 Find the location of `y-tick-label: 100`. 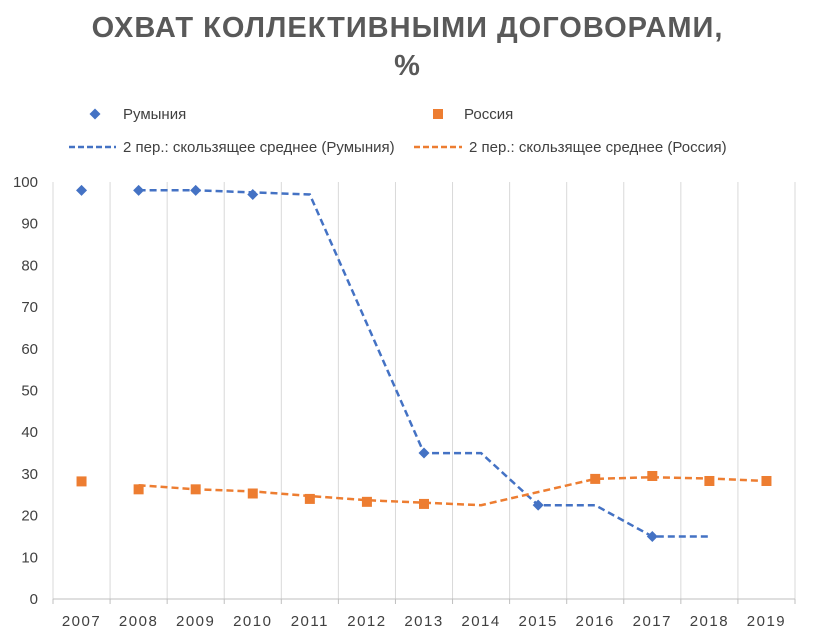

y-tick-label: 100 is located at coordinates (25, 182).